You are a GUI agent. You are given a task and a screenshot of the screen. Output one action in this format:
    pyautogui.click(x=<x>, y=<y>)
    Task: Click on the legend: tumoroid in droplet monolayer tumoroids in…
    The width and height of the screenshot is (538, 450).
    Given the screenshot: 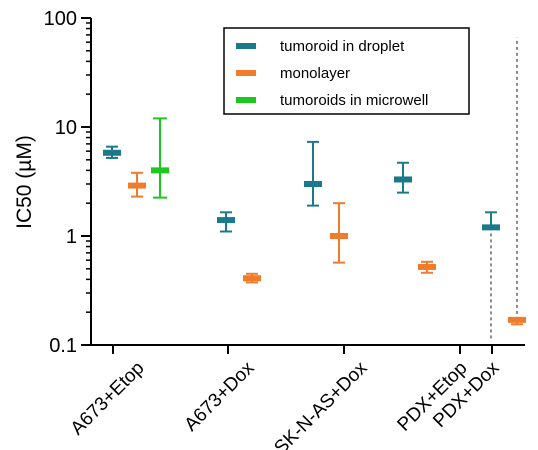 What is the action you would take?
    pyautogui.click(x=346, y=71)
    